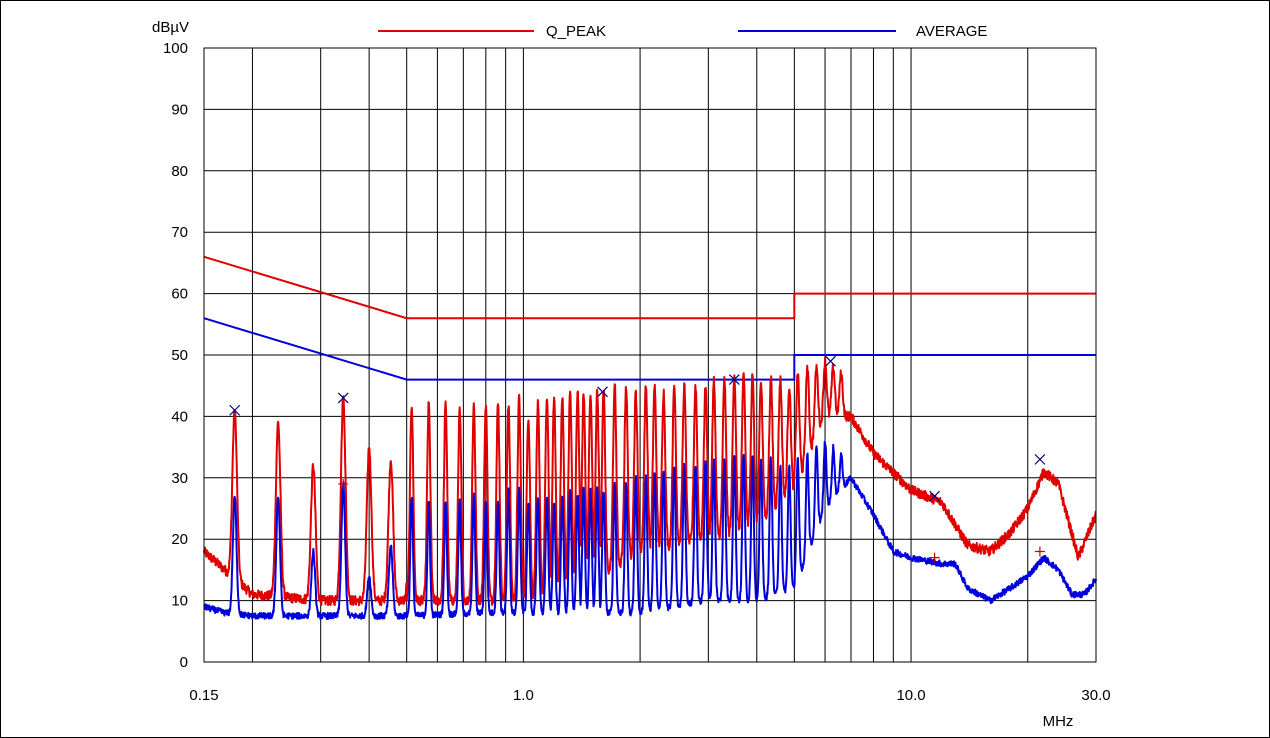 The image size is (1270, 738). Describe the element at coordinates (682, 31) in the screenshot. I see `legend: Q_PEAK AVERAGE` at that location.